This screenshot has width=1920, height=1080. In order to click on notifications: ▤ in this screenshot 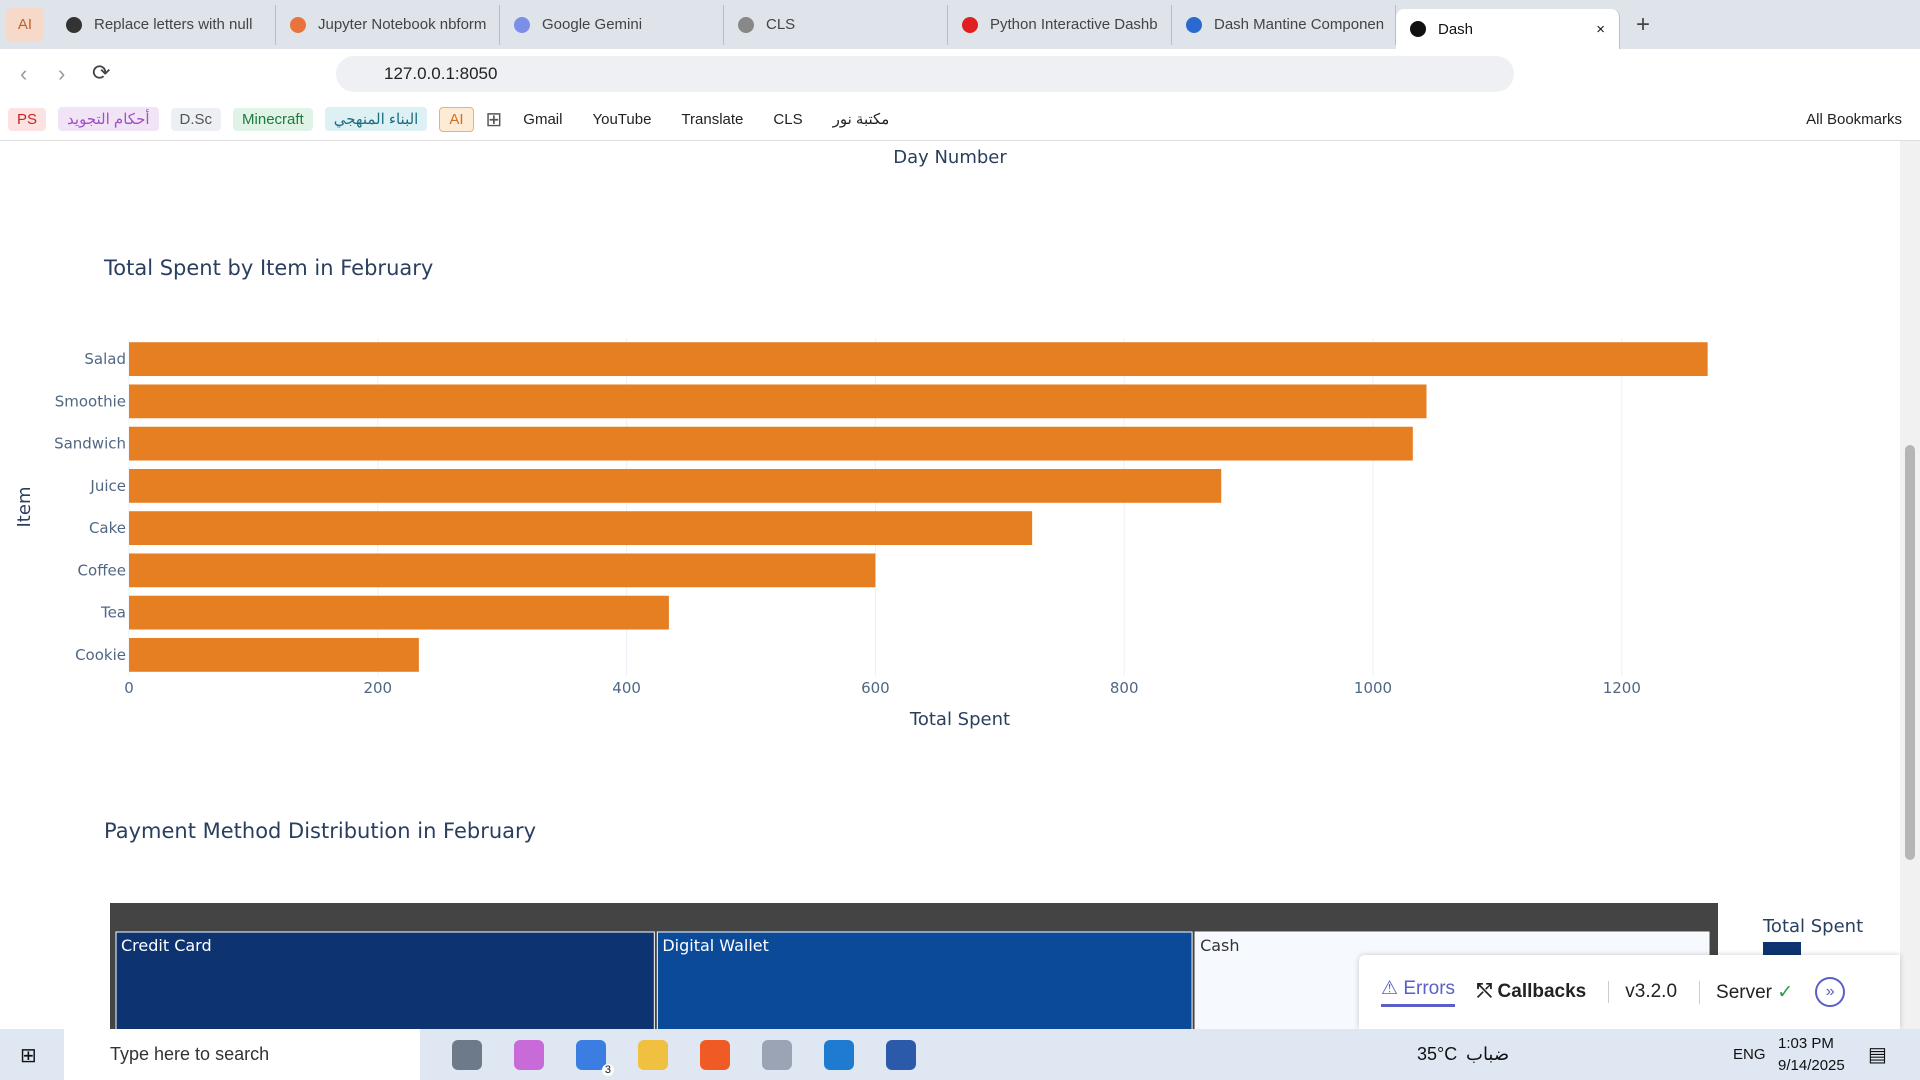, I will do `click(1877, 1055)`.